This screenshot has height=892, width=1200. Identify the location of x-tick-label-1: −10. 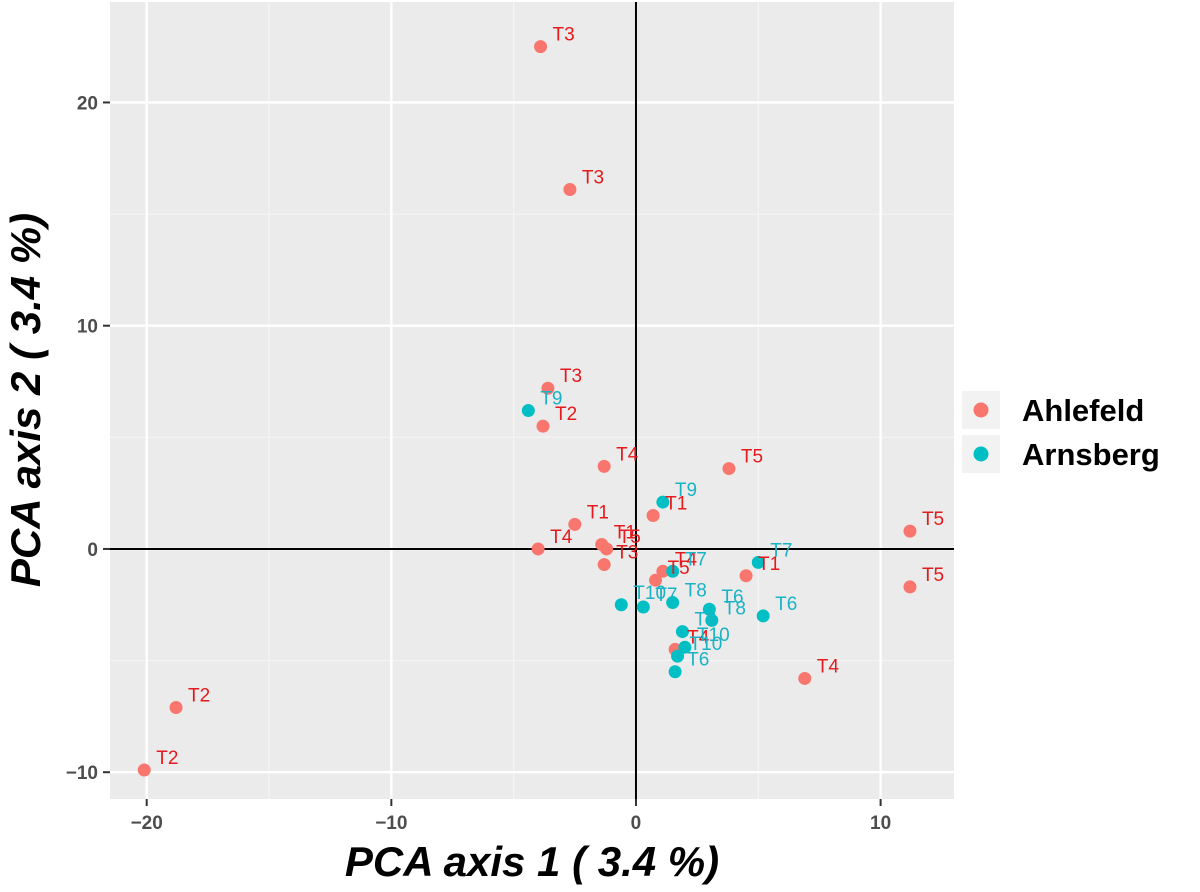
(391, 823).